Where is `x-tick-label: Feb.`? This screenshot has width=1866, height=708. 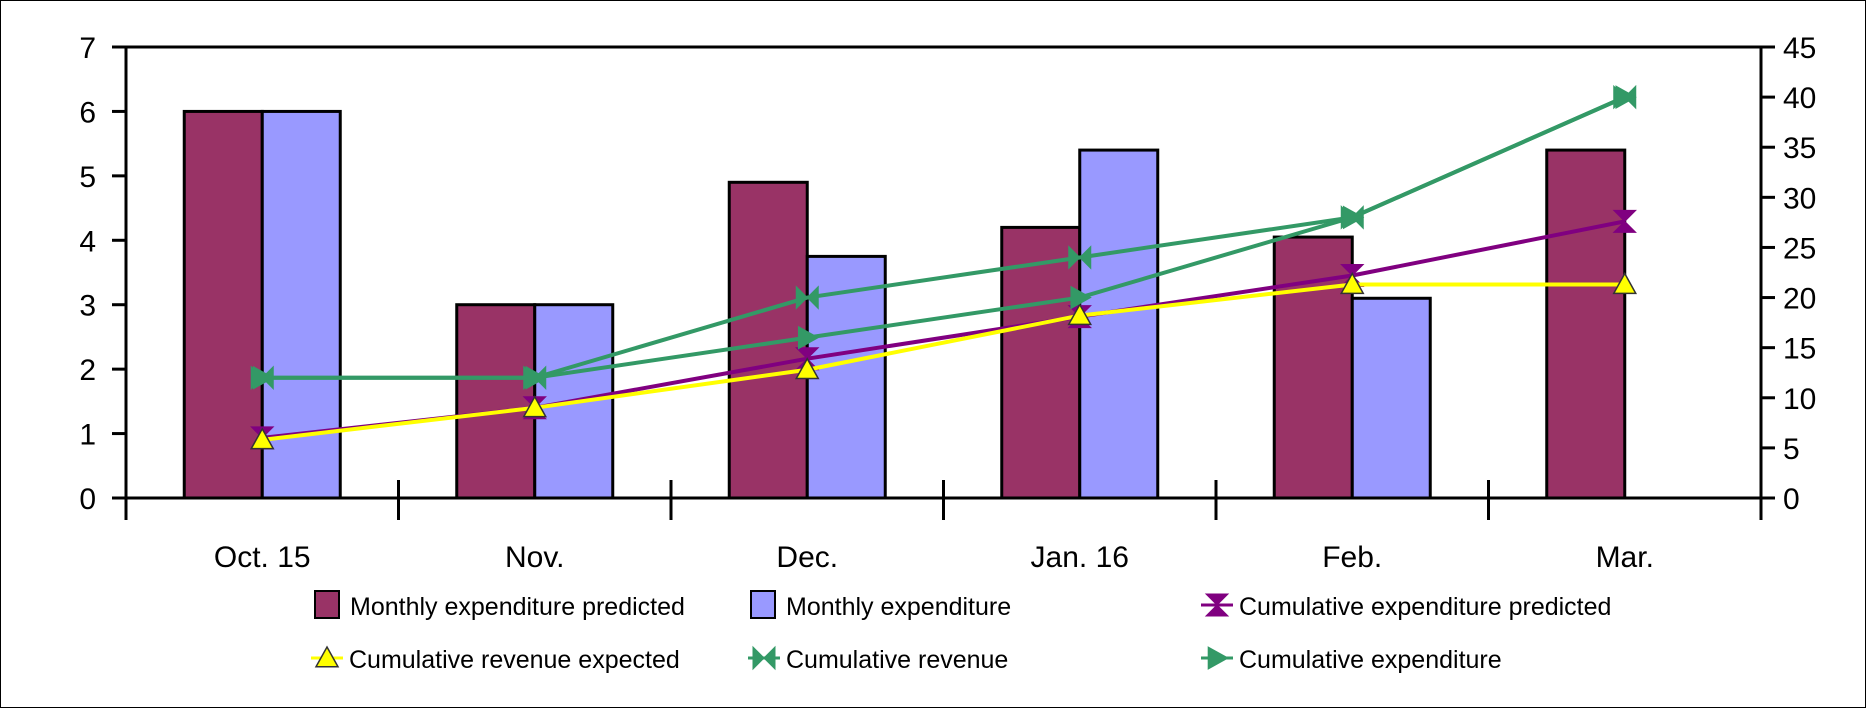
x-tick-label: Feb. is located at coordinates (1352, 557).